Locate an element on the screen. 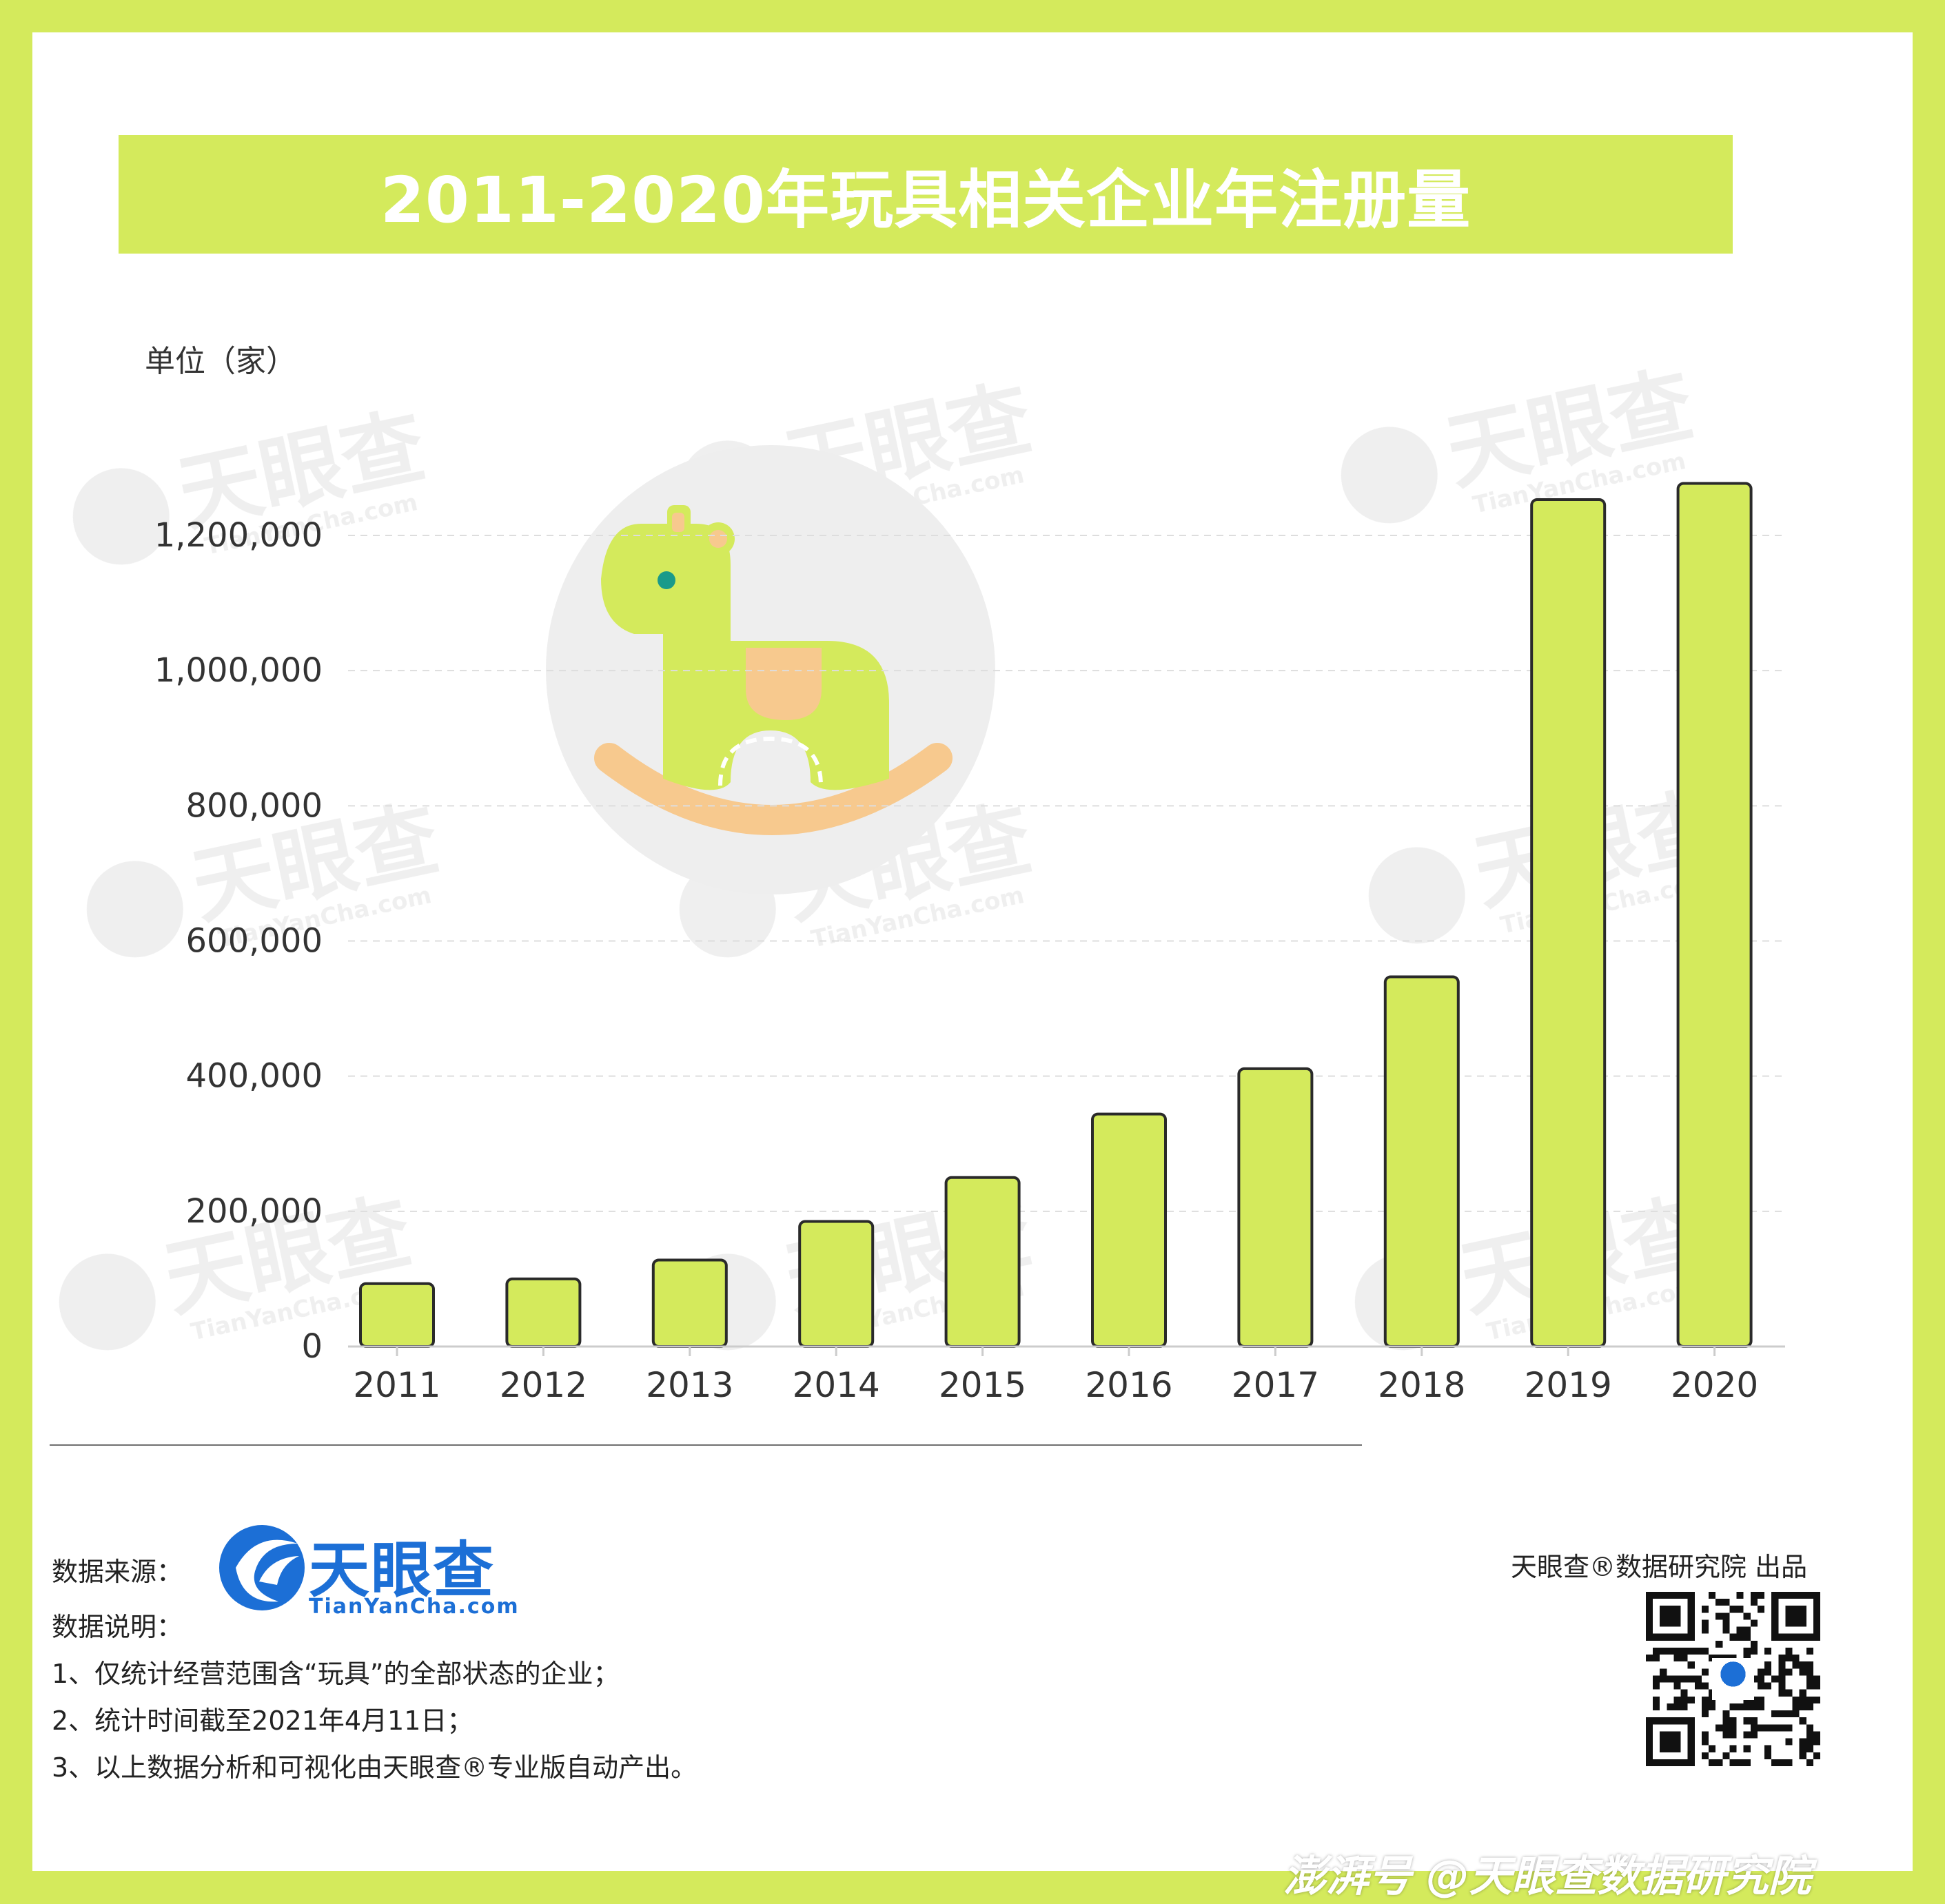 The width and height of the screenshot is (1945, 1904). note-item: 2、统计时间截至2021年4月11日； is located at coordinates (262, 1721).